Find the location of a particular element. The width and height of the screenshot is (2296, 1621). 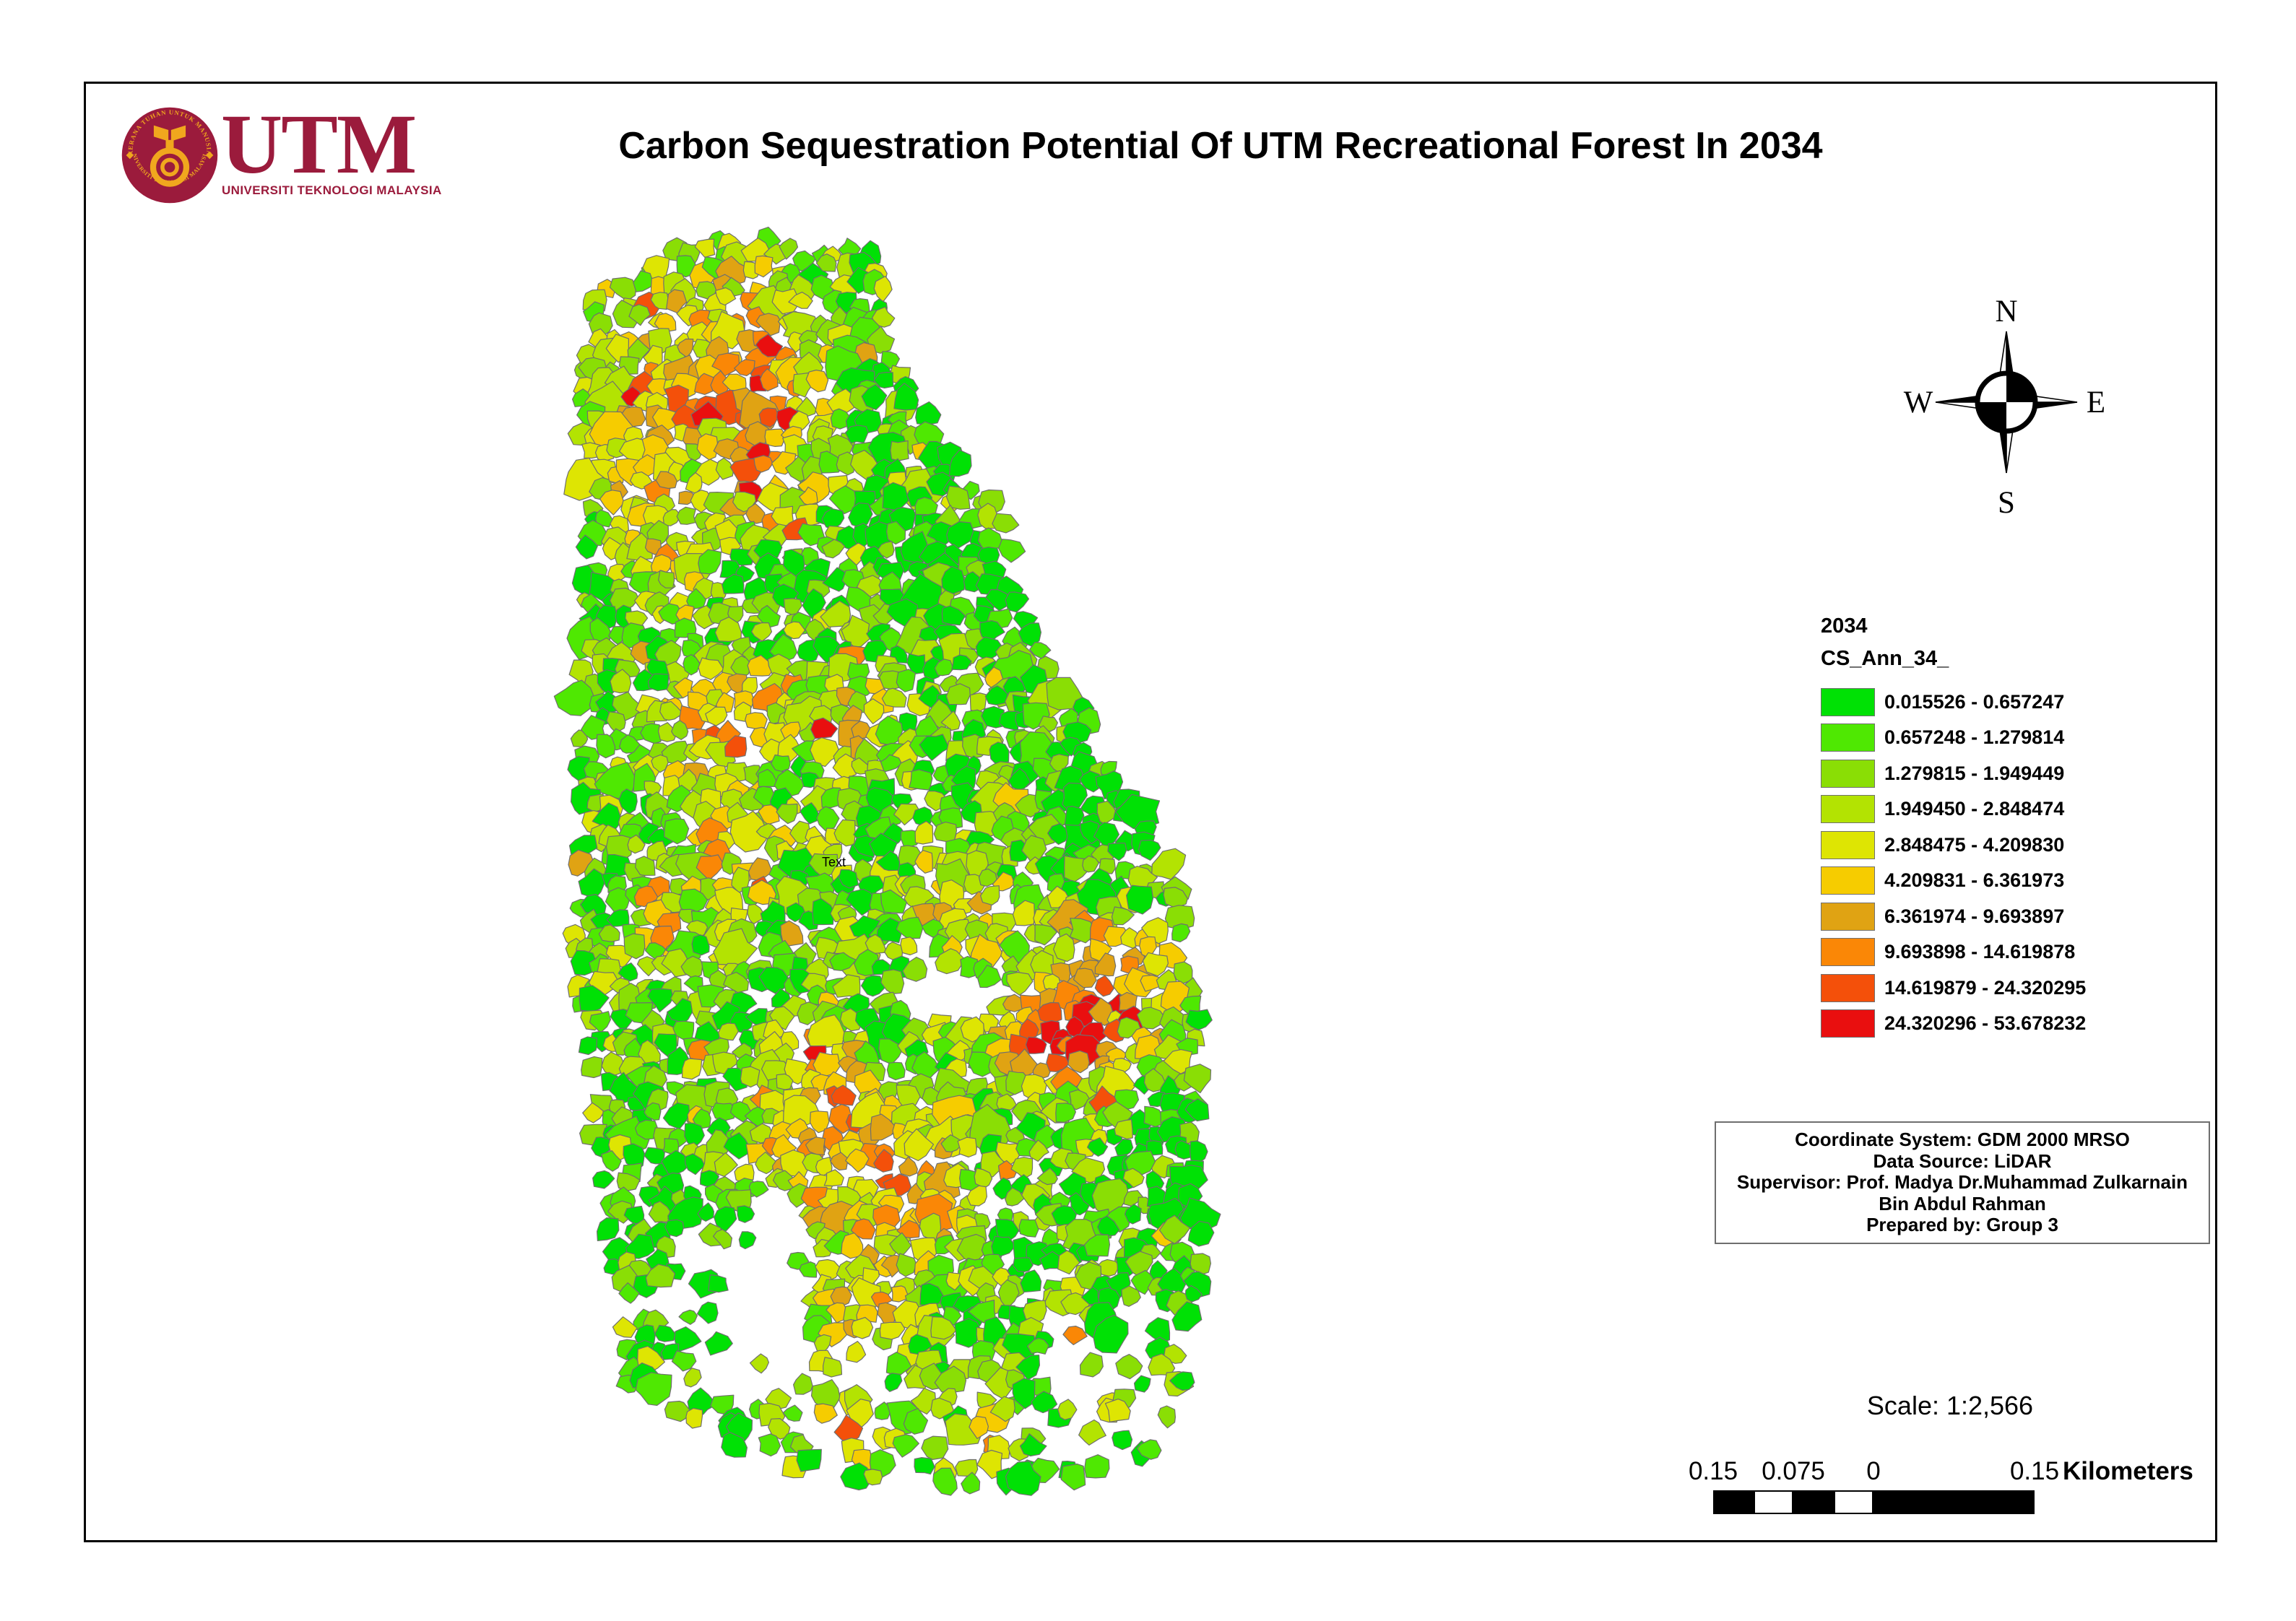

legend-row: 0.657248 - 1.279814 is located at coordinates (1942, 738).